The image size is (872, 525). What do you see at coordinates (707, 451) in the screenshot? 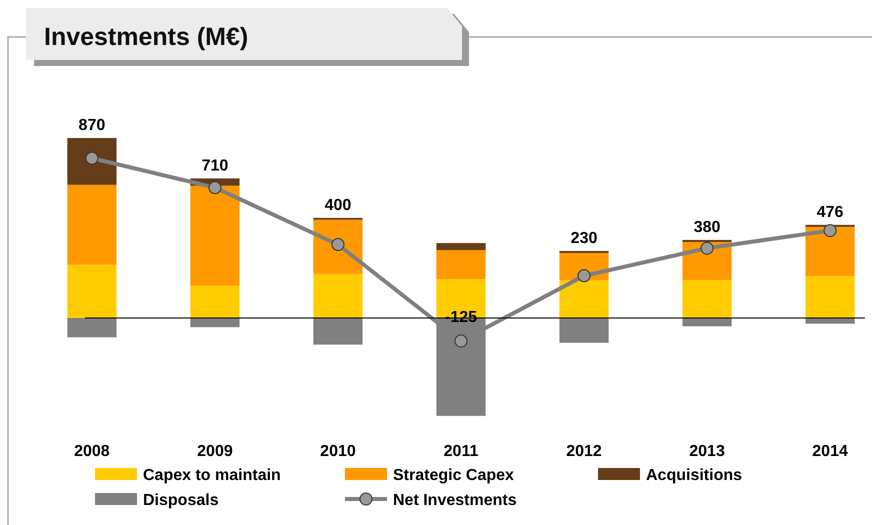
I see `x-tick-label: 2013` at bounding box center [707, 451].